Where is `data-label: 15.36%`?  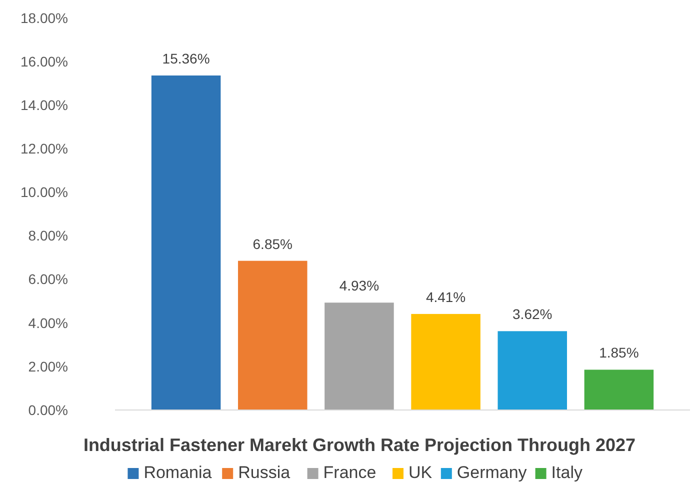
data-label: 15.36% is located at coordinates (186, 58).